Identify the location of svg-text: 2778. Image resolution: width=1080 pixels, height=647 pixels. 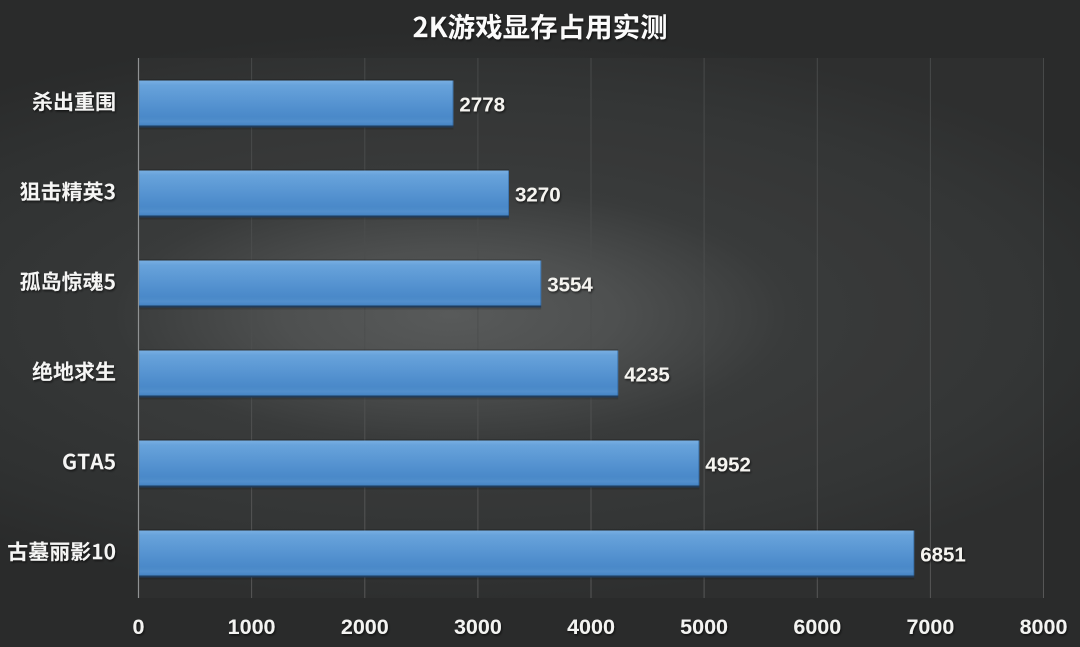
(482, 105).